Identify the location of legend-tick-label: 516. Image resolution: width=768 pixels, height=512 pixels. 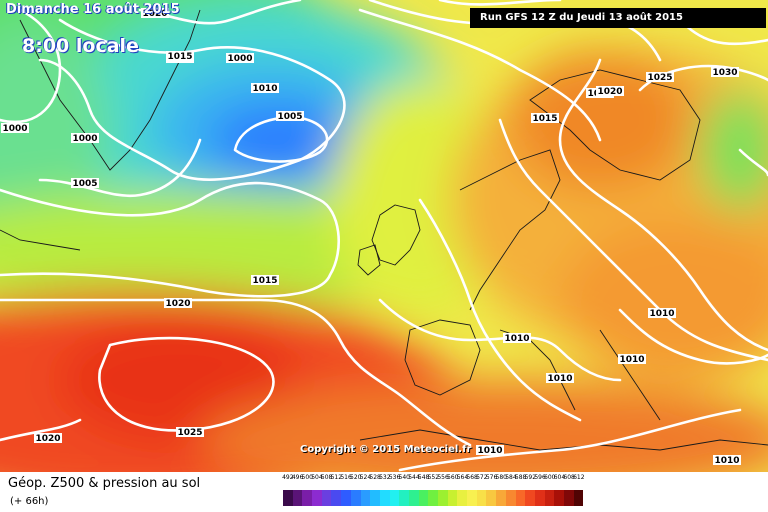
(346, 477).